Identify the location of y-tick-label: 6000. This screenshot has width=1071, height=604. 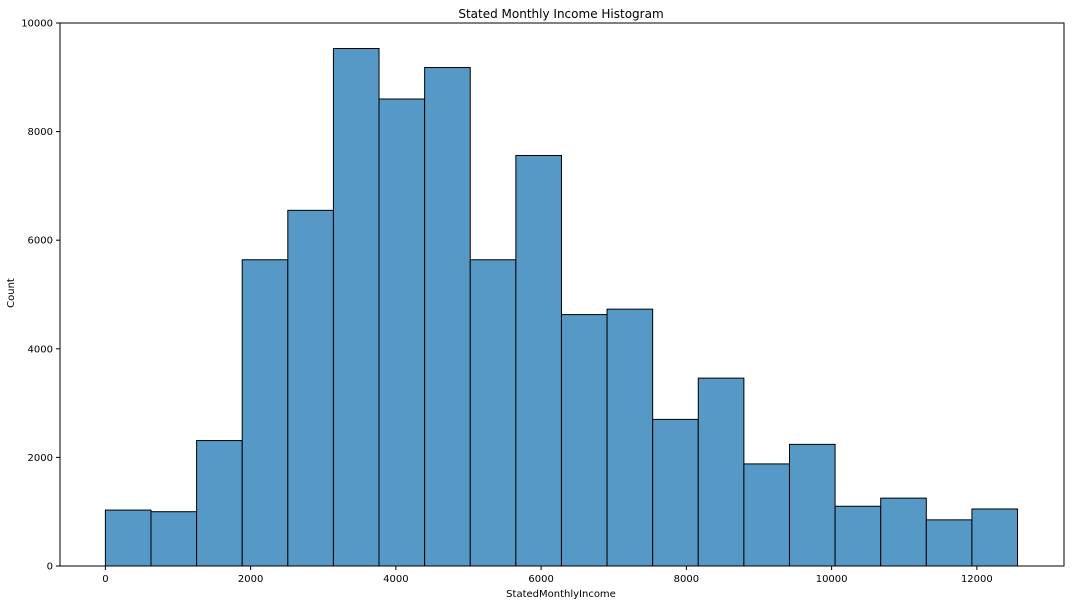
(40, 241).